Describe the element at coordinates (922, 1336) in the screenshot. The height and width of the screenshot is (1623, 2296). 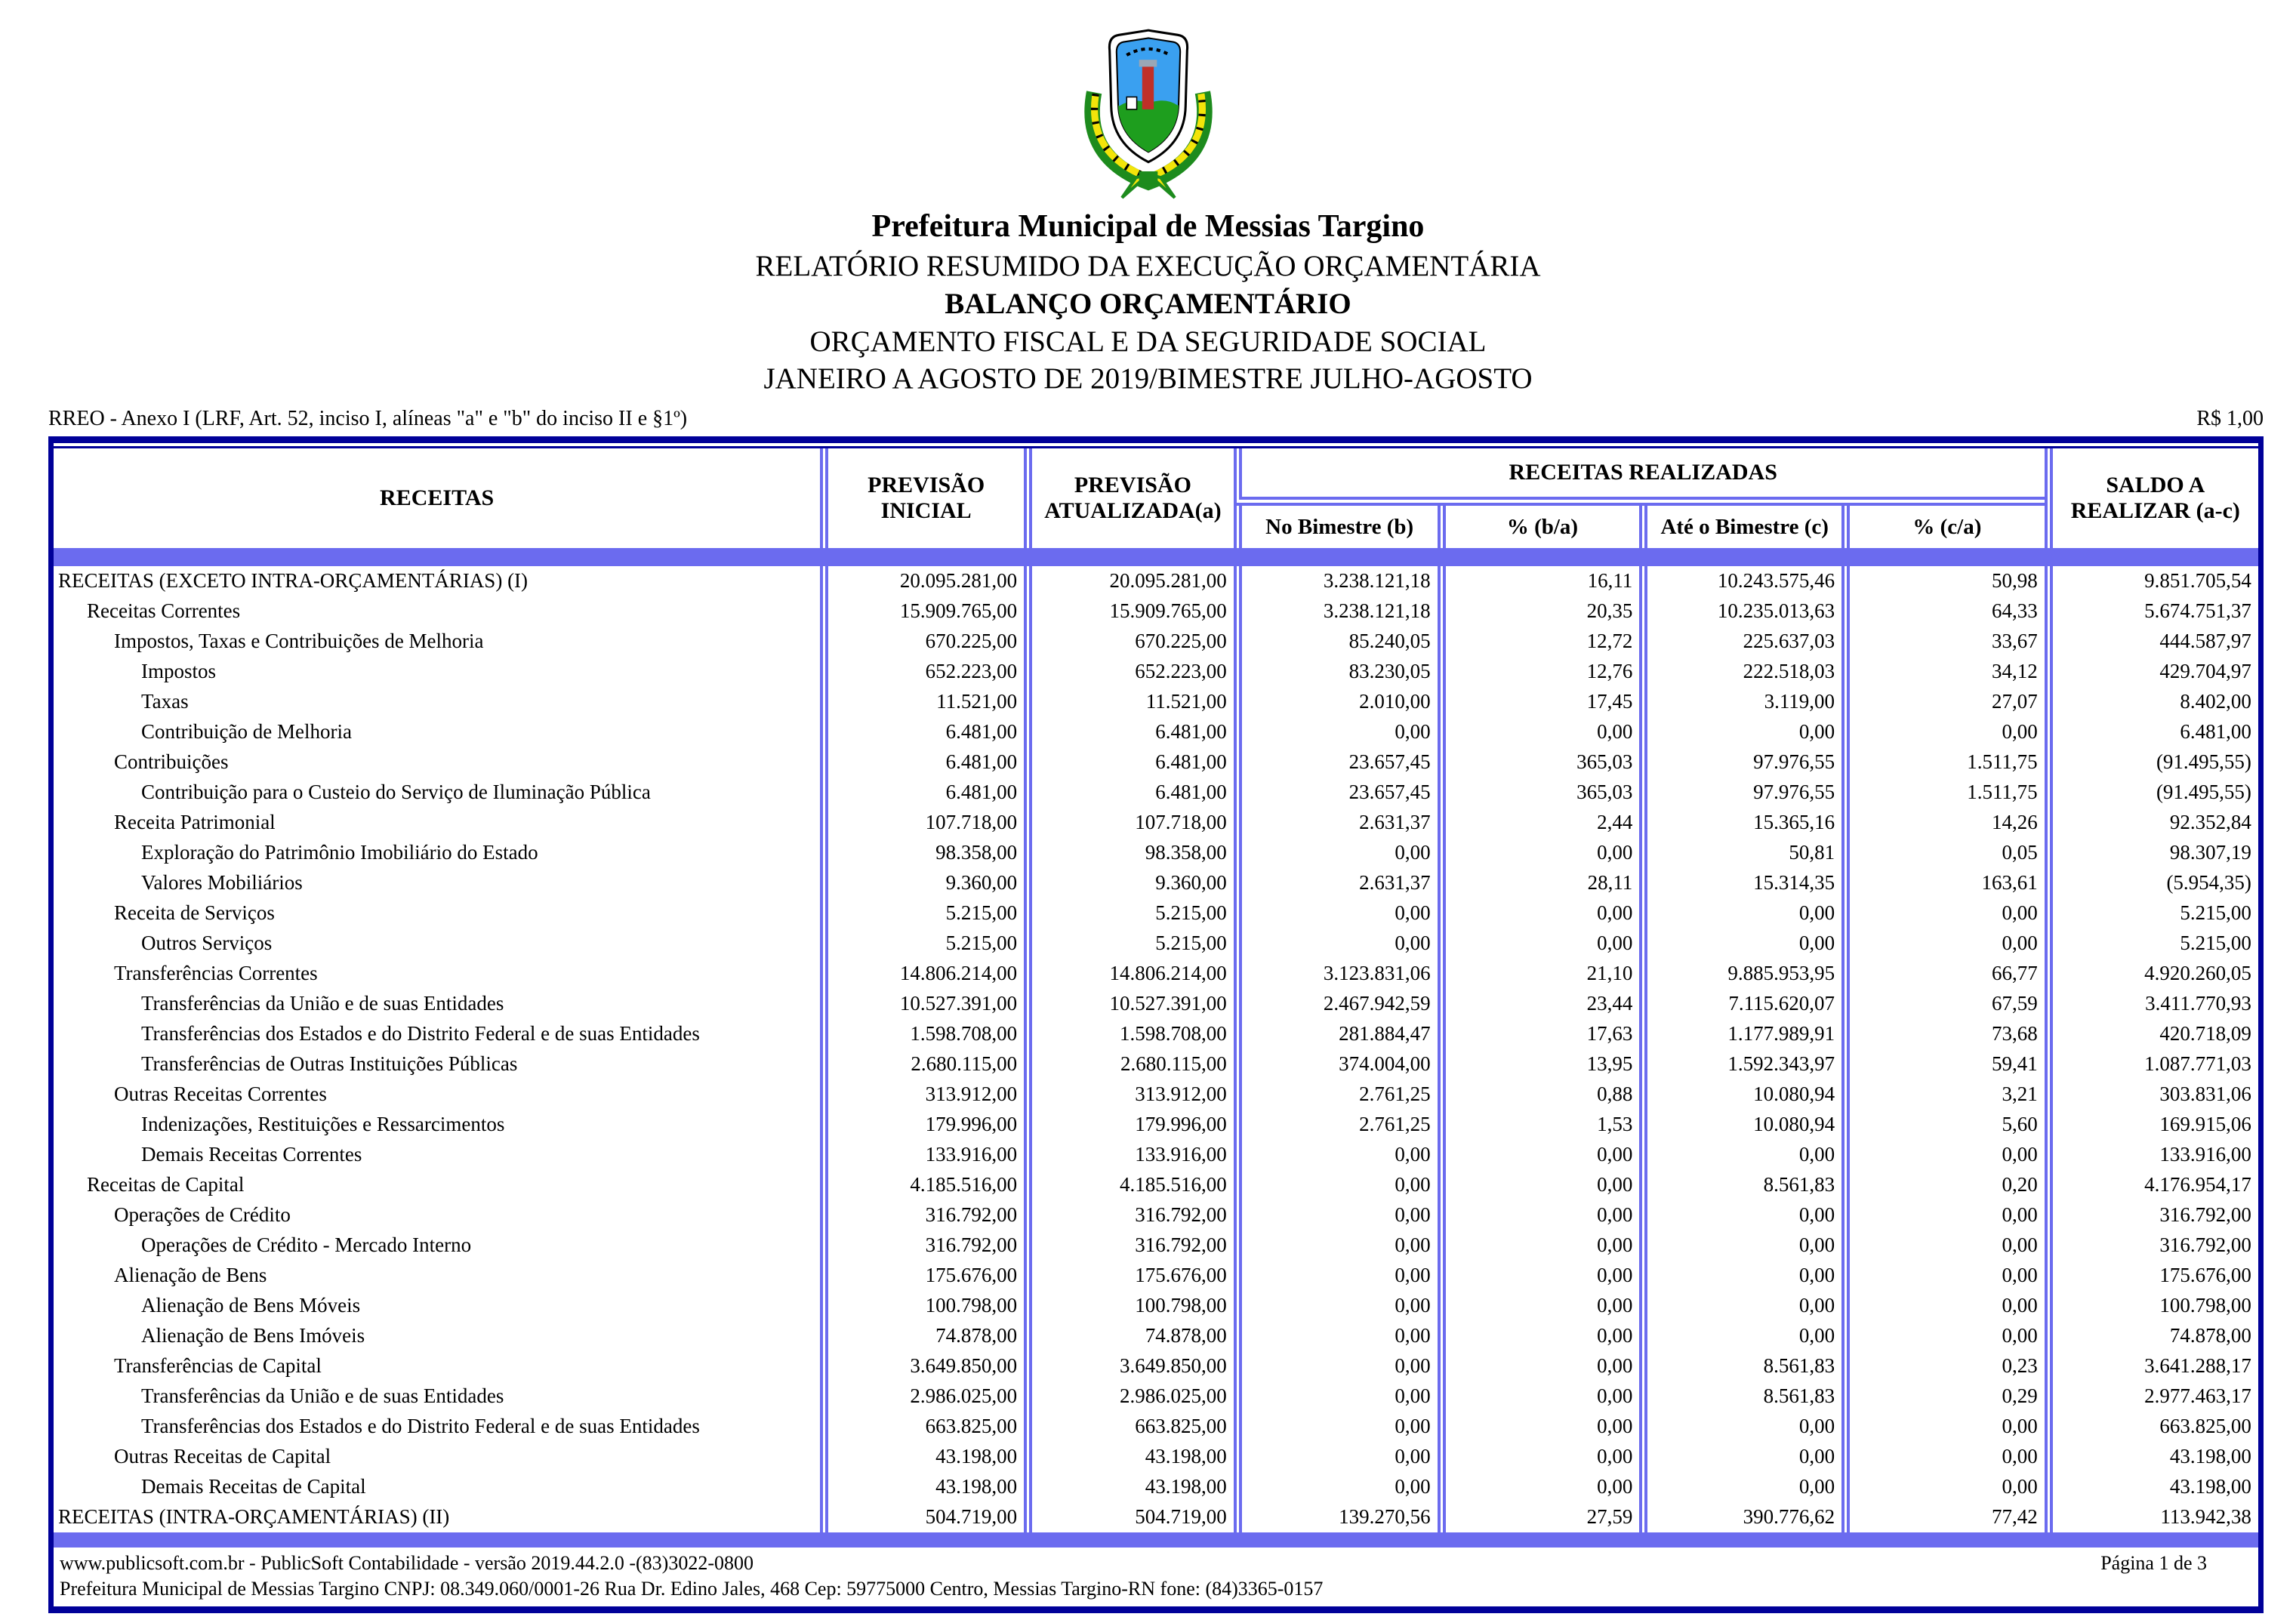
I see `row-value: 74.878,00` at that location.